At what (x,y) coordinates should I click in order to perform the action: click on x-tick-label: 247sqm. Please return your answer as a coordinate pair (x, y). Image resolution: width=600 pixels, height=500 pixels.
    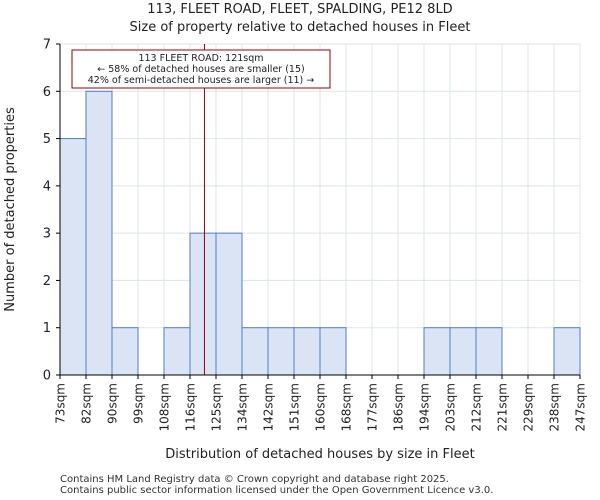
    Looking at the image, I should click on (581, 407).